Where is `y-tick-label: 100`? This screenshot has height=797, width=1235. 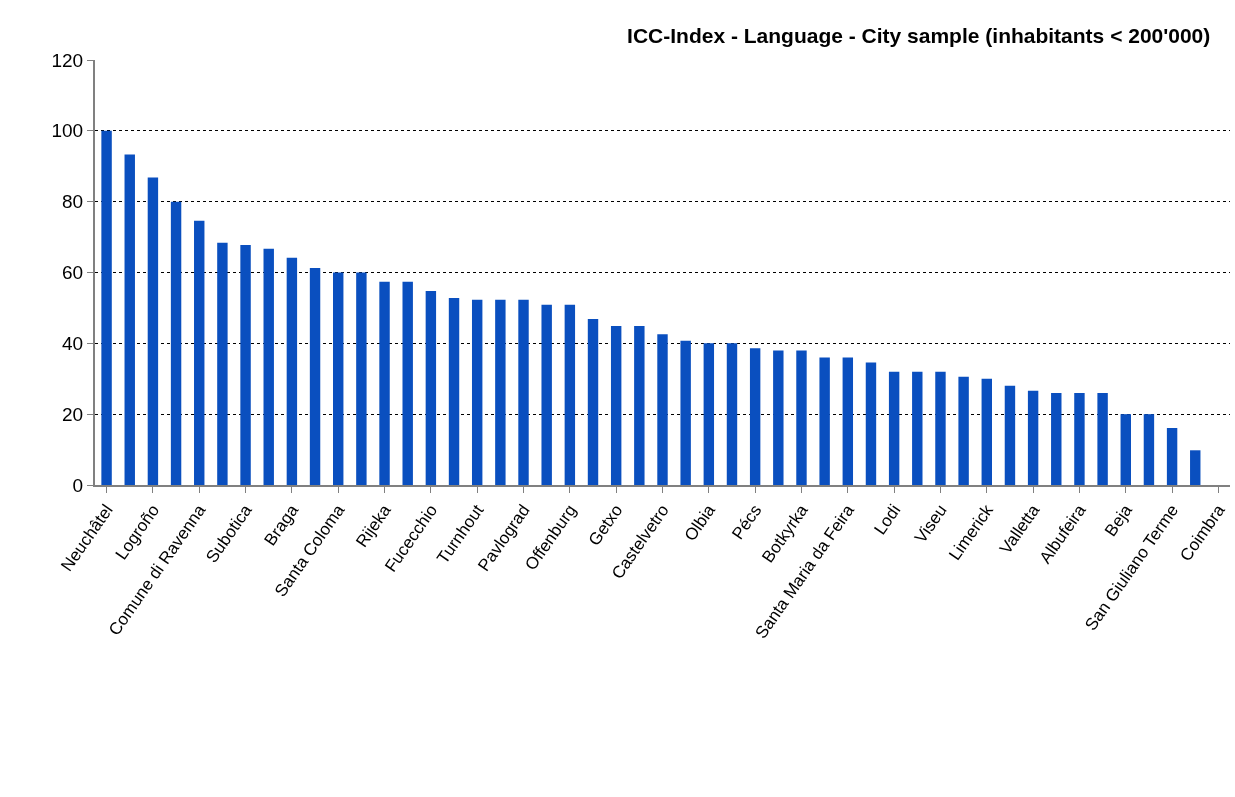
y-tick-label: 100 is located at coordinates (67, 131).